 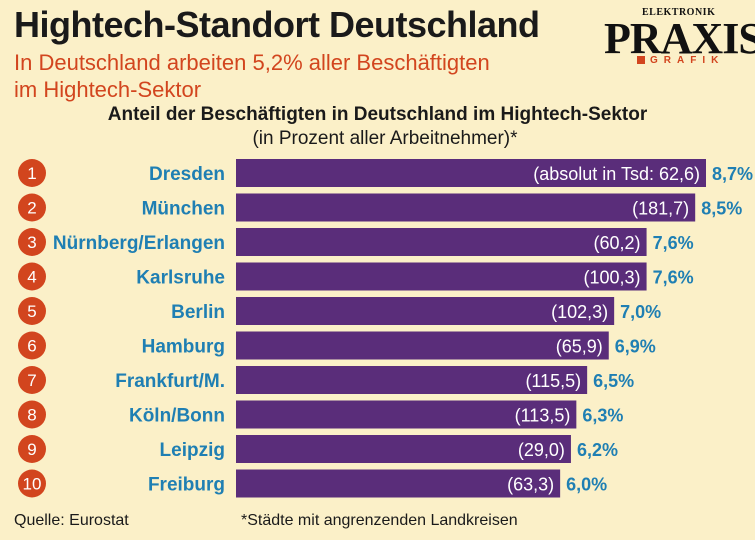 I want to click on rank-number: 8, so click(x=31, y=415).